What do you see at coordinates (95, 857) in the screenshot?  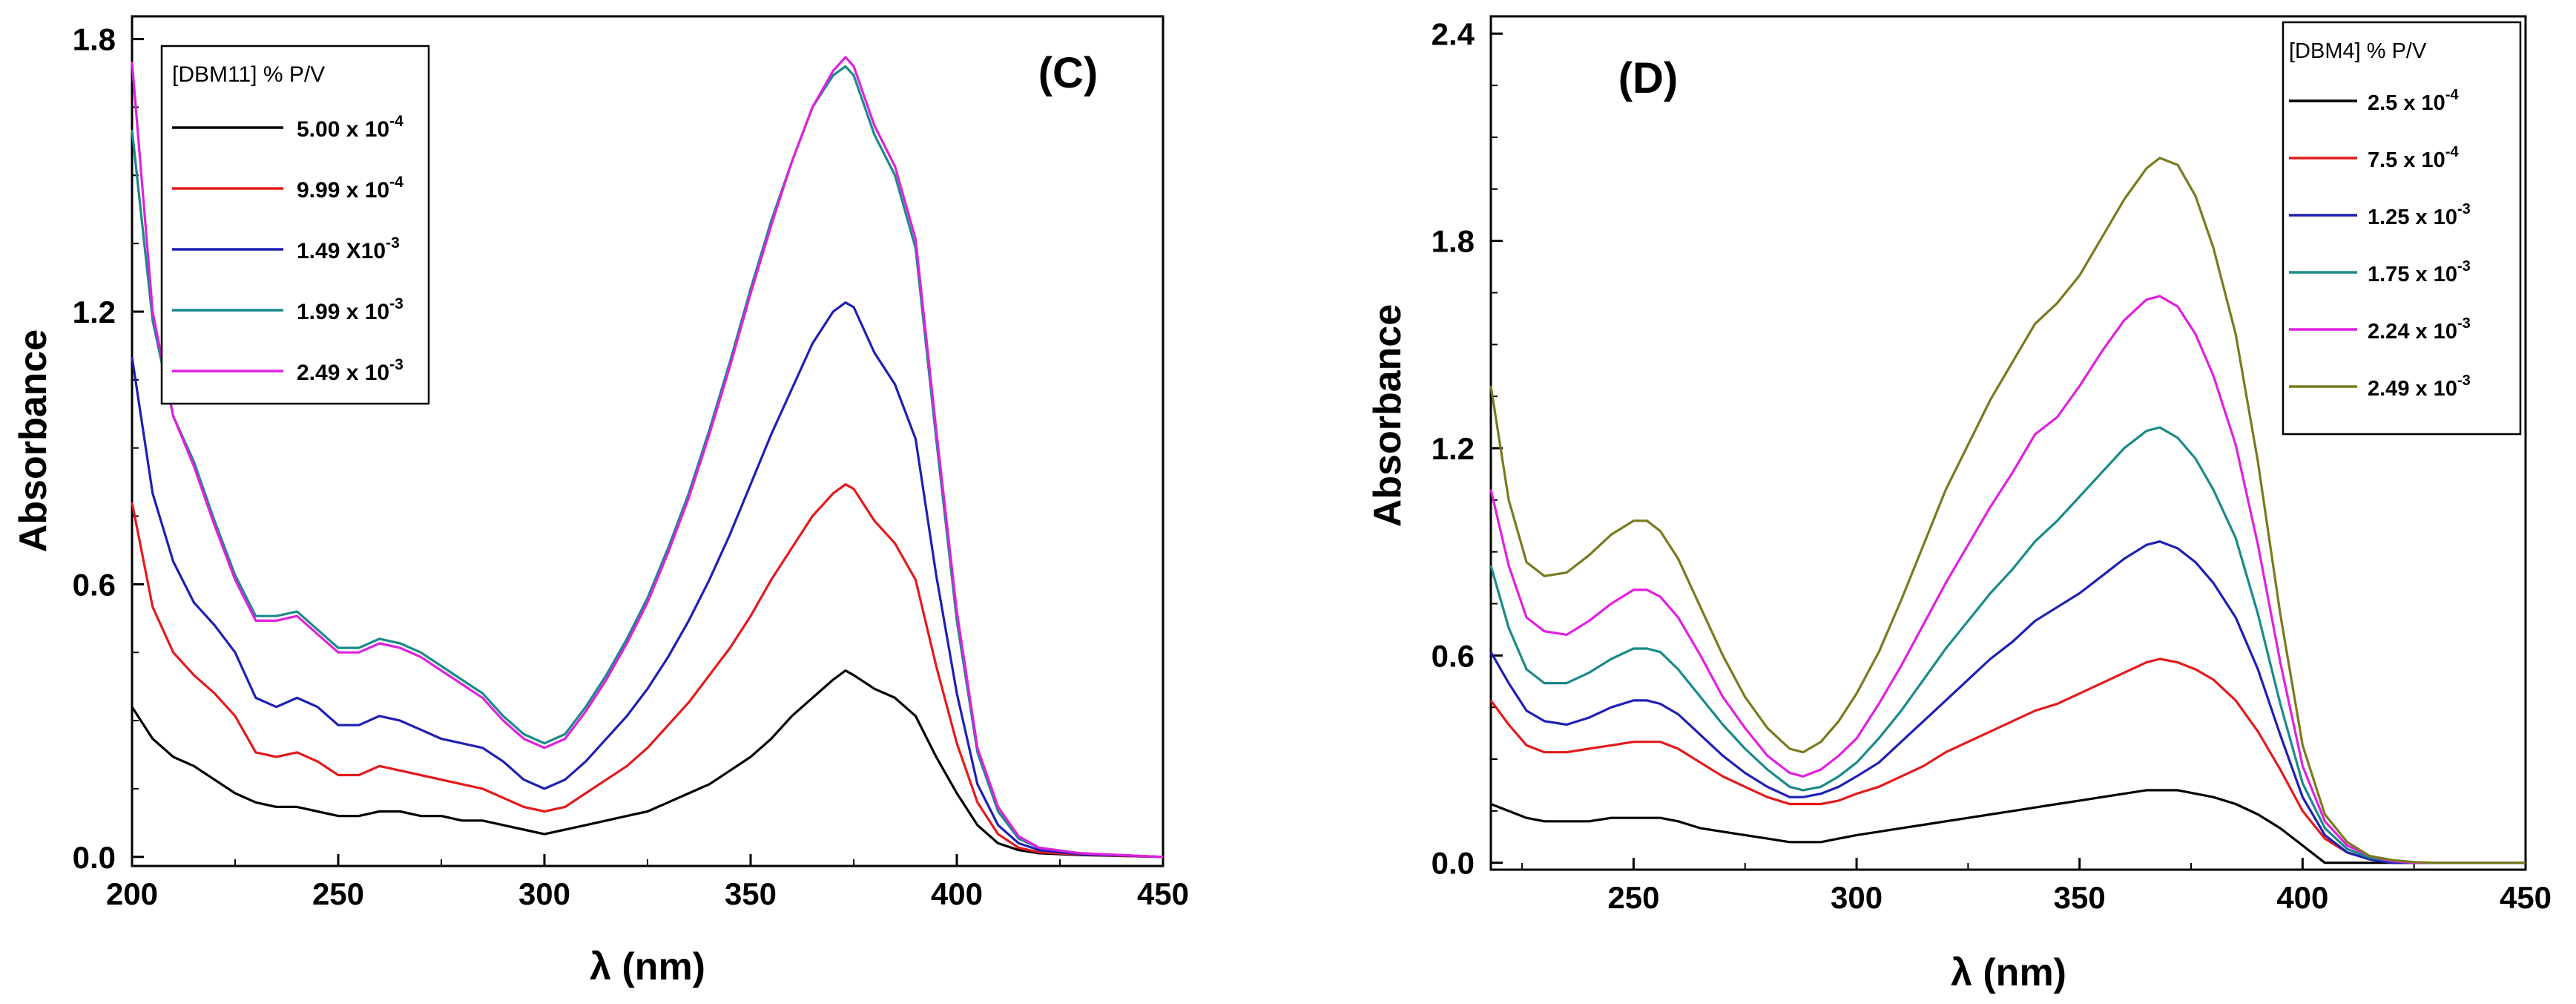 I see `c-y-tick-label: 0.0` at bounding box center [95, 857].